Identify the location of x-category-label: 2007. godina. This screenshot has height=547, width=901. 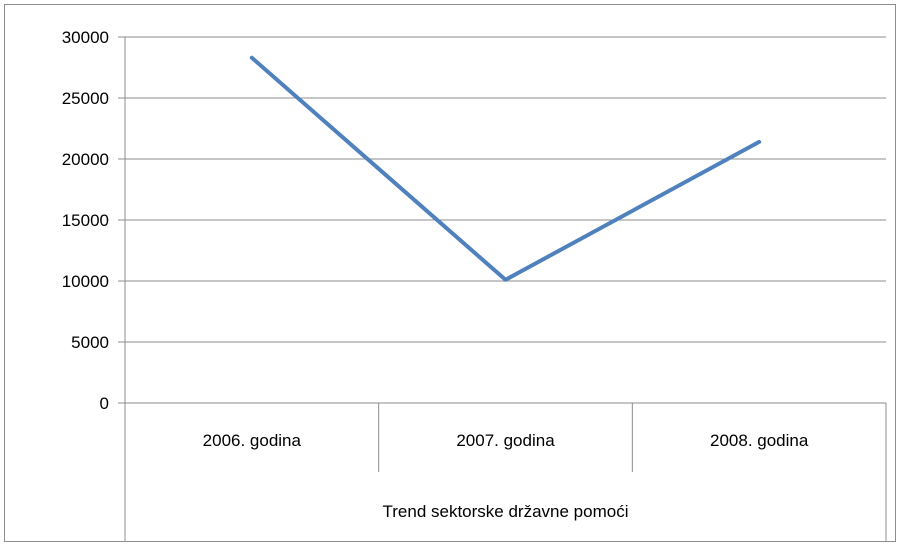
(505, 440).